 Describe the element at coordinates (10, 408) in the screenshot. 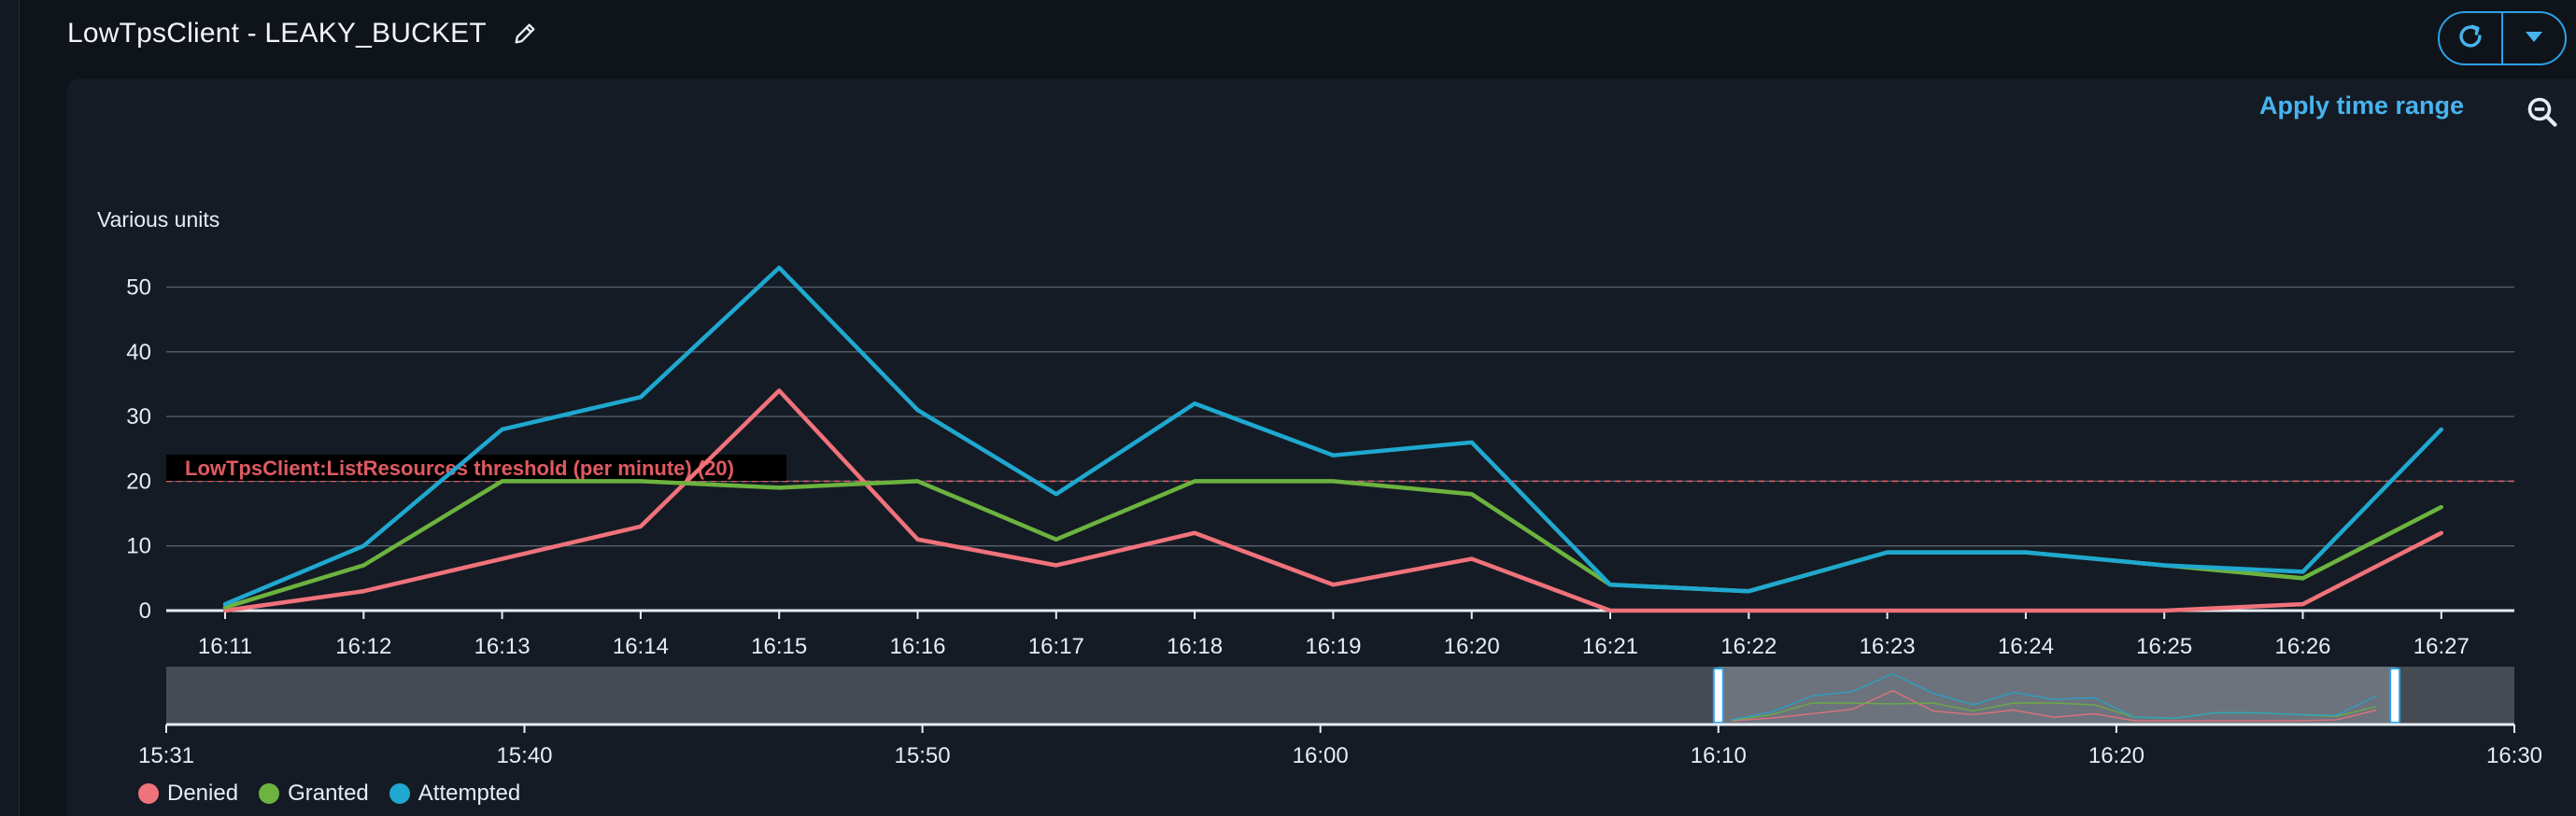

I see `left-rail` at that location.